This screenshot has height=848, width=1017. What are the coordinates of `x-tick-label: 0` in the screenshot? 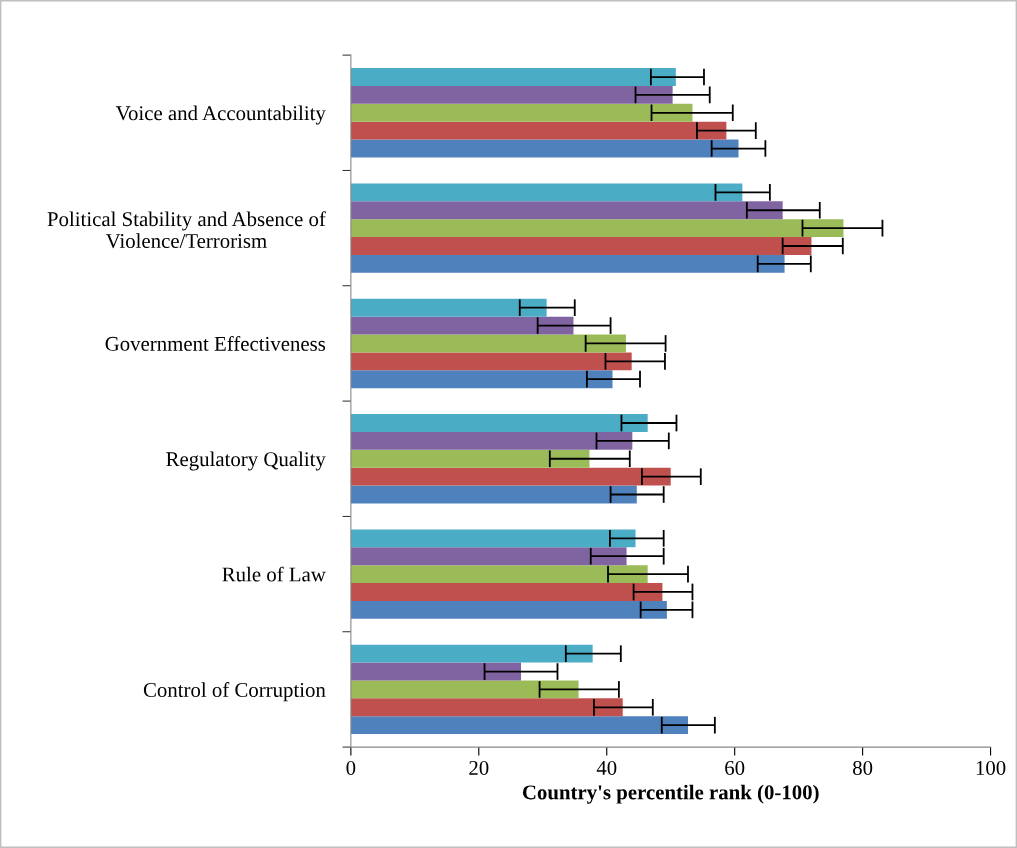 It's located at (351, 767).